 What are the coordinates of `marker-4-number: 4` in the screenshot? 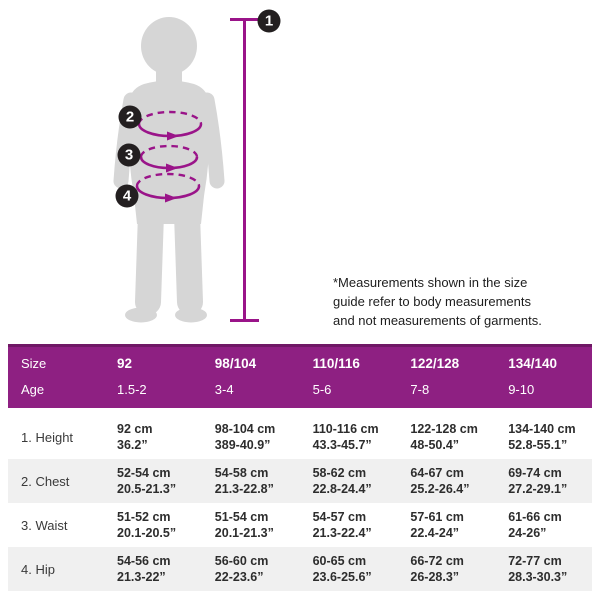 It's located at (127, 196).